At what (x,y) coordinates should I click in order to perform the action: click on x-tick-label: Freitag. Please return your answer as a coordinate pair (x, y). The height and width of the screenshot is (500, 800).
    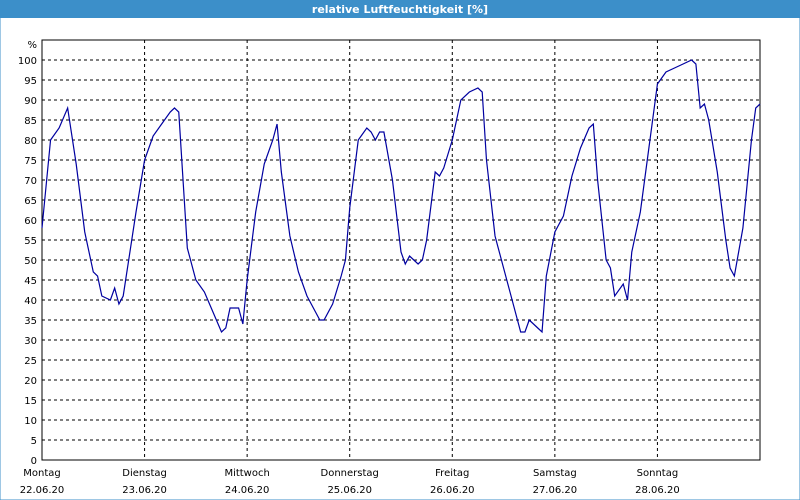
    Looking at the image, I should click on (452, 473).